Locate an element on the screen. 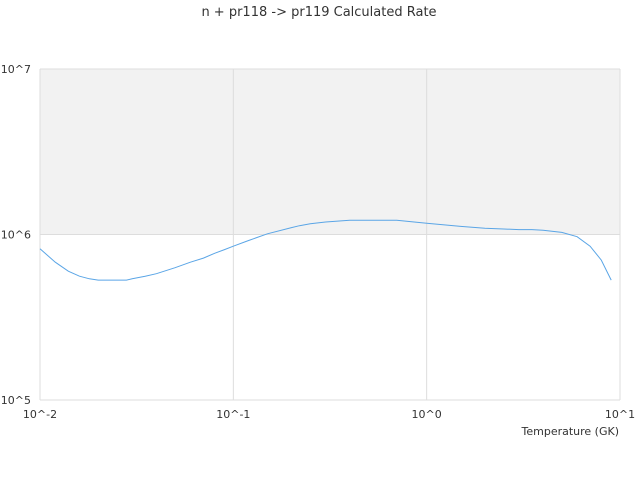 This screenshot has width=640, height=480. chart-title: n + pr118 -> pr119 Calculated Rate is located at coordinates (318, 12).